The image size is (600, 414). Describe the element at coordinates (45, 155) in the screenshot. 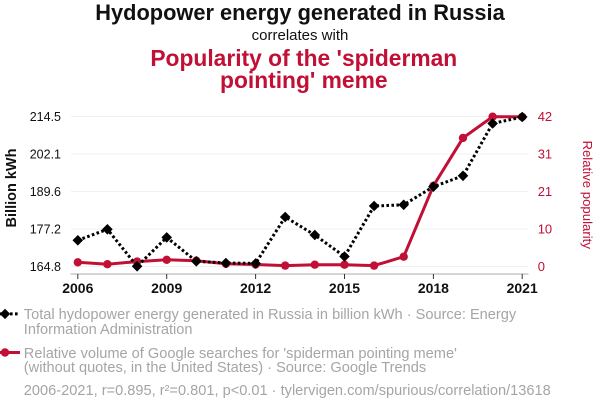

I see `svg-text: 202.1` at that location.